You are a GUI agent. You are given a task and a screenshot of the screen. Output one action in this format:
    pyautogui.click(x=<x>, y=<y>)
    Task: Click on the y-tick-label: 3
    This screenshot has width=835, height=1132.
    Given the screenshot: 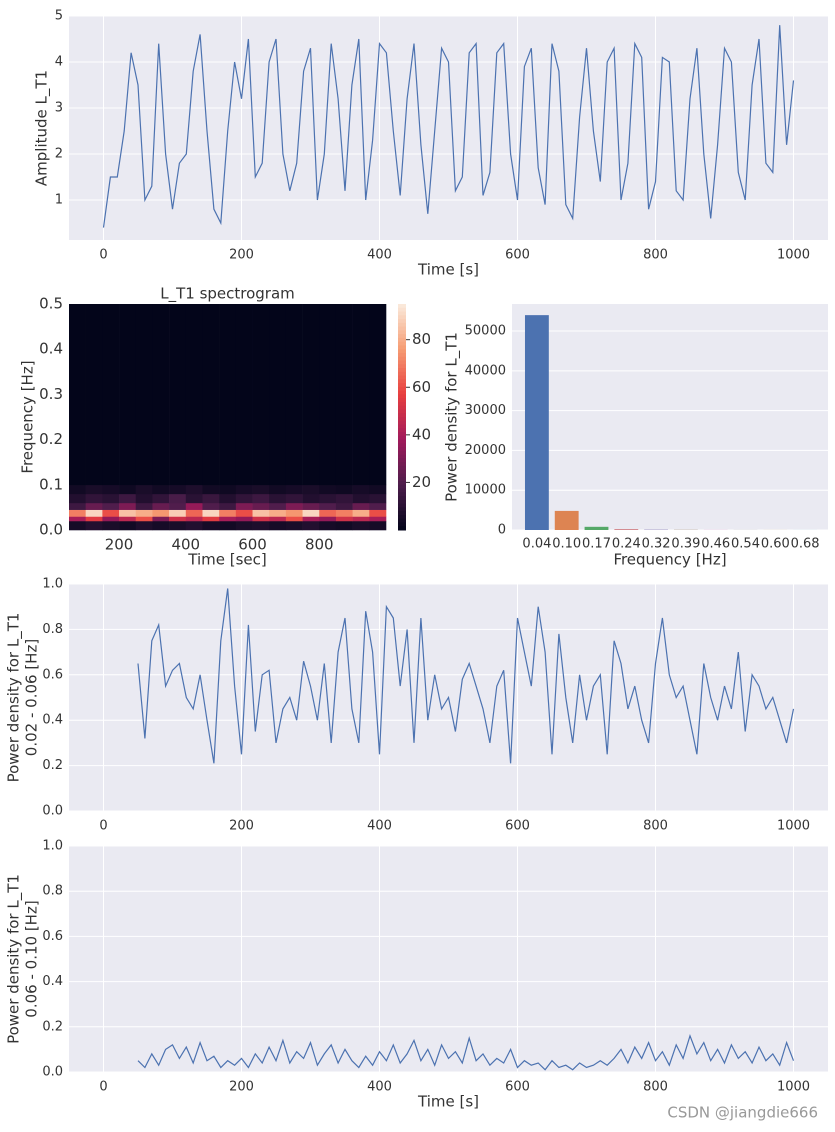 What is the action you would take?
    pyautogui.click(x=59, y=107)
    